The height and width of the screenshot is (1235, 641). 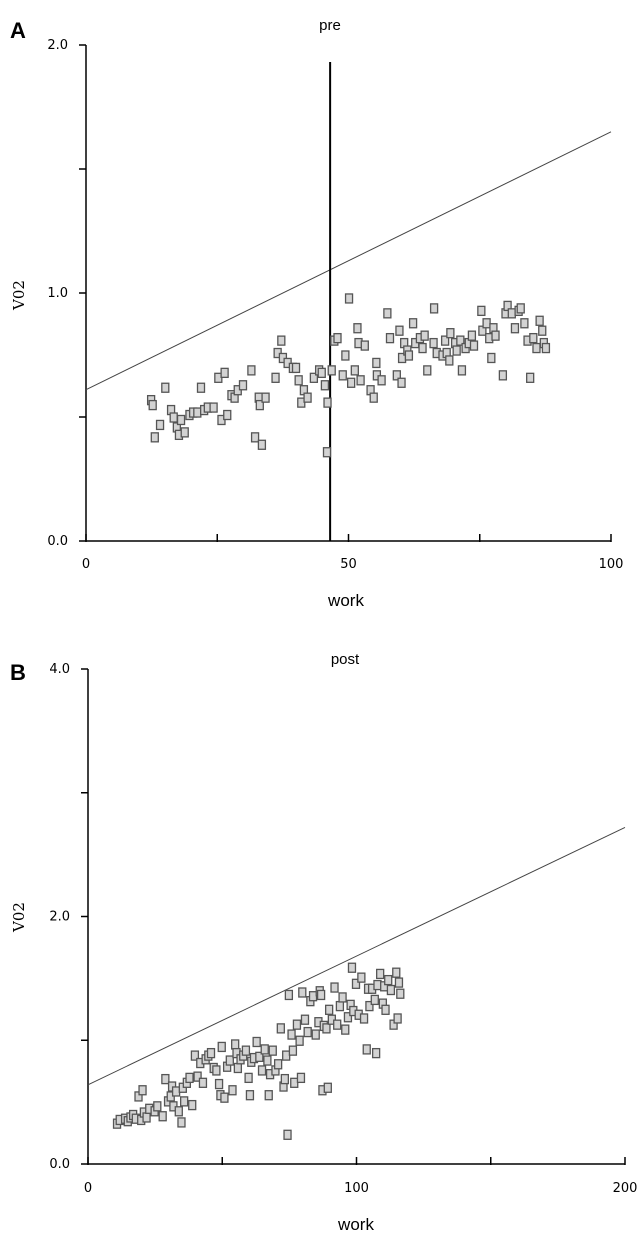 What do you see at coordinates (345, 659) in the screenshot?
I see `chart-title: post` at bounding box center [345, 659].